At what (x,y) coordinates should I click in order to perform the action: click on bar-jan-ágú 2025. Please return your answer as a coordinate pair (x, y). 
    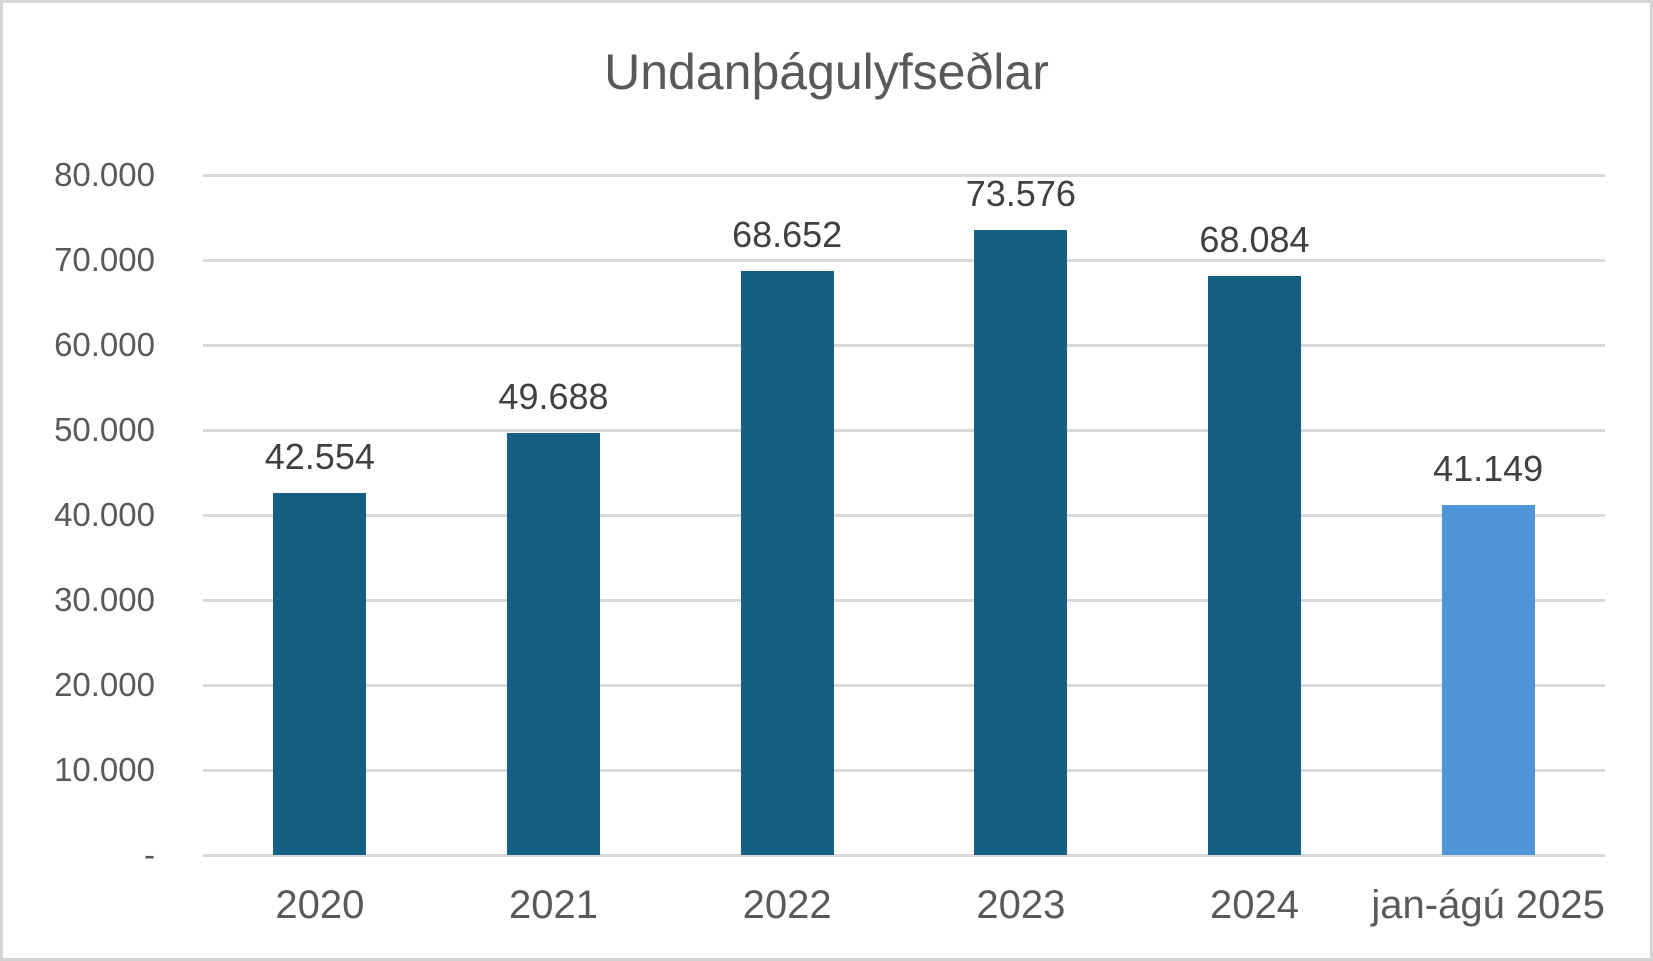
    Looking at the image, I should click on (1488, 680).